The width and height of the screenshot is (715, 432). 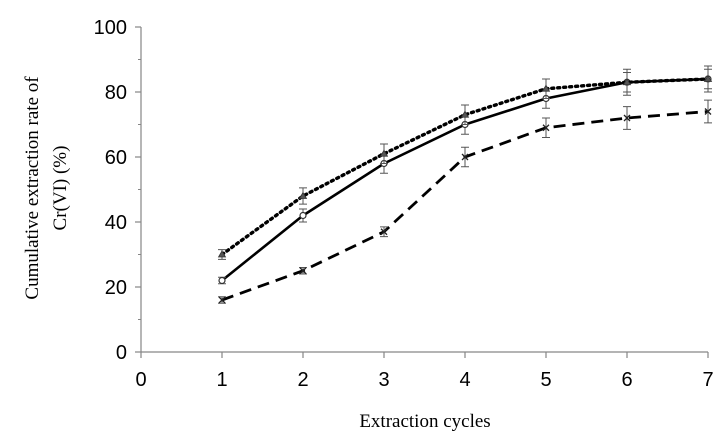 I want to click on x-tick-label: 7, so click(x=707, y=380).